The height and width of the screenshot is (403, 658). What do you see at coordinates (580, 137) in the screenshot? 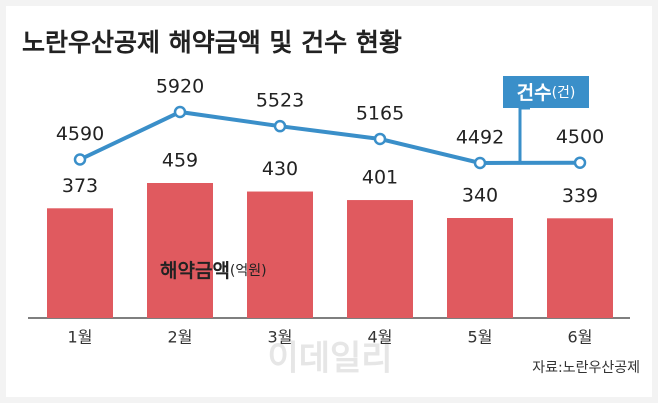
I see `value-label: 4500` at bounding box center [580, 137].